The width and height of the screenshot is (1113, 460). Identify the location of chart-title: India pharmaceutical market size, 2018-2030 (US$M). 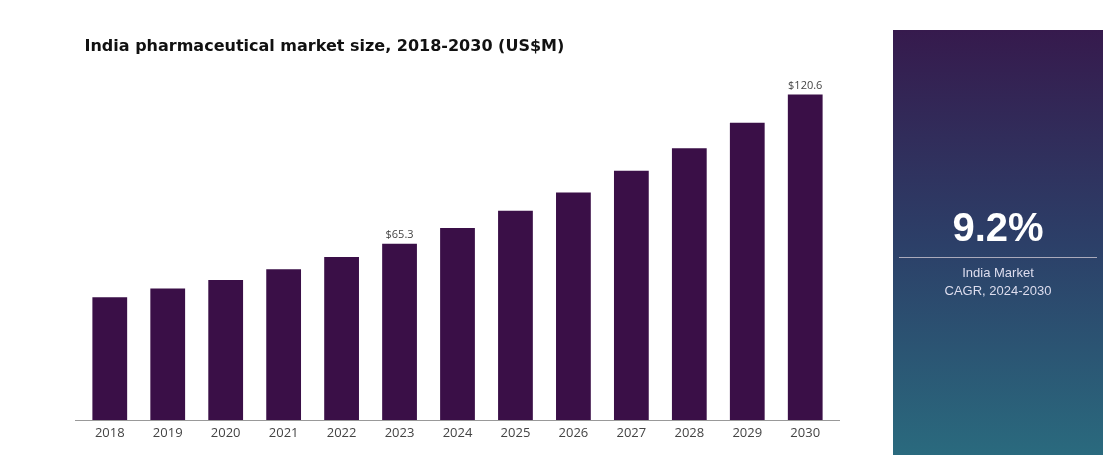
(324, 45).